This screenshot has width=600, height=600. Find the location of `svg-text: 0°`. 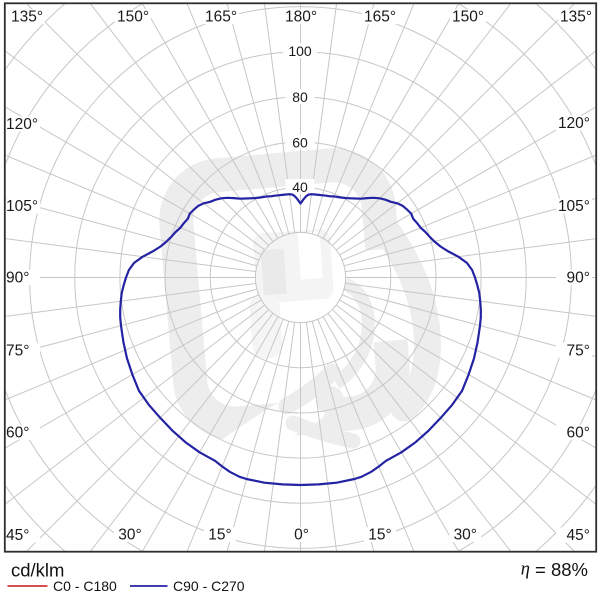

svg-text: 0° is located at coordinates (301, 535).